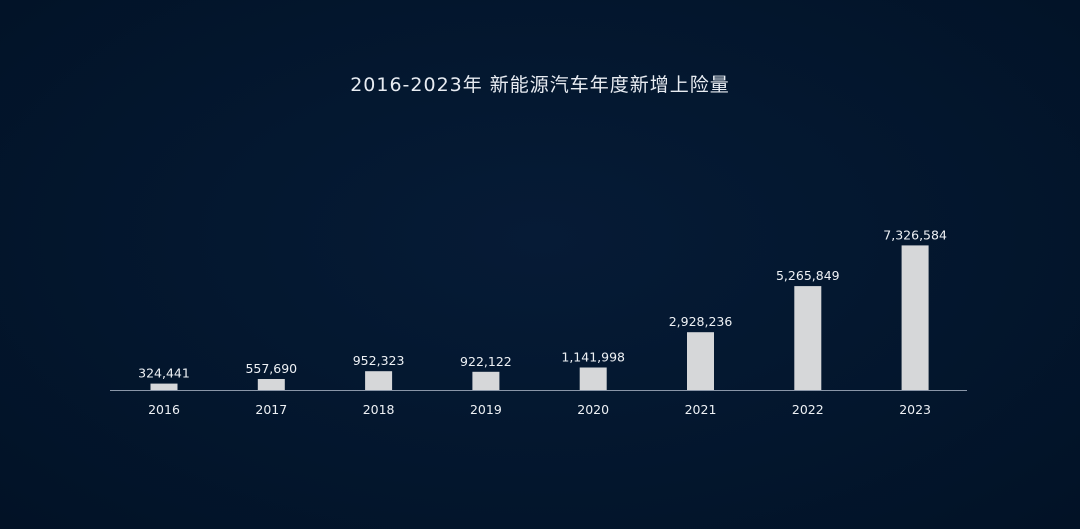 The image size is (1080, 529). I want to click on bar-2020, so click(593, 378).